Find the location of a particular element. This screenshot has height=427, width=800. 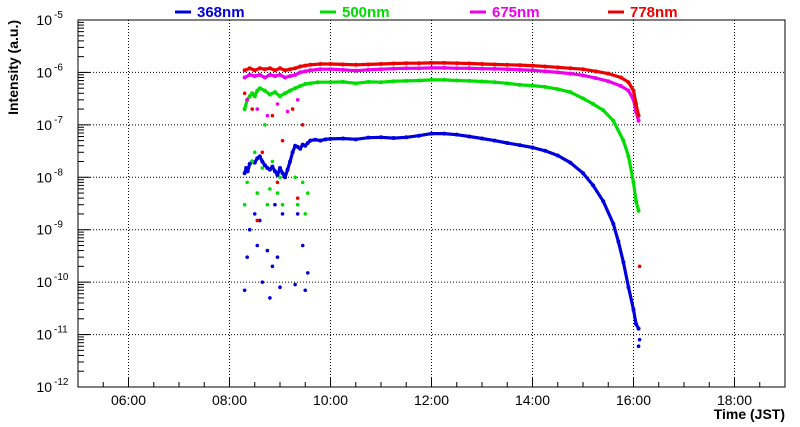

y-tick-exponent: -5 is located at coordinates (58, 15).